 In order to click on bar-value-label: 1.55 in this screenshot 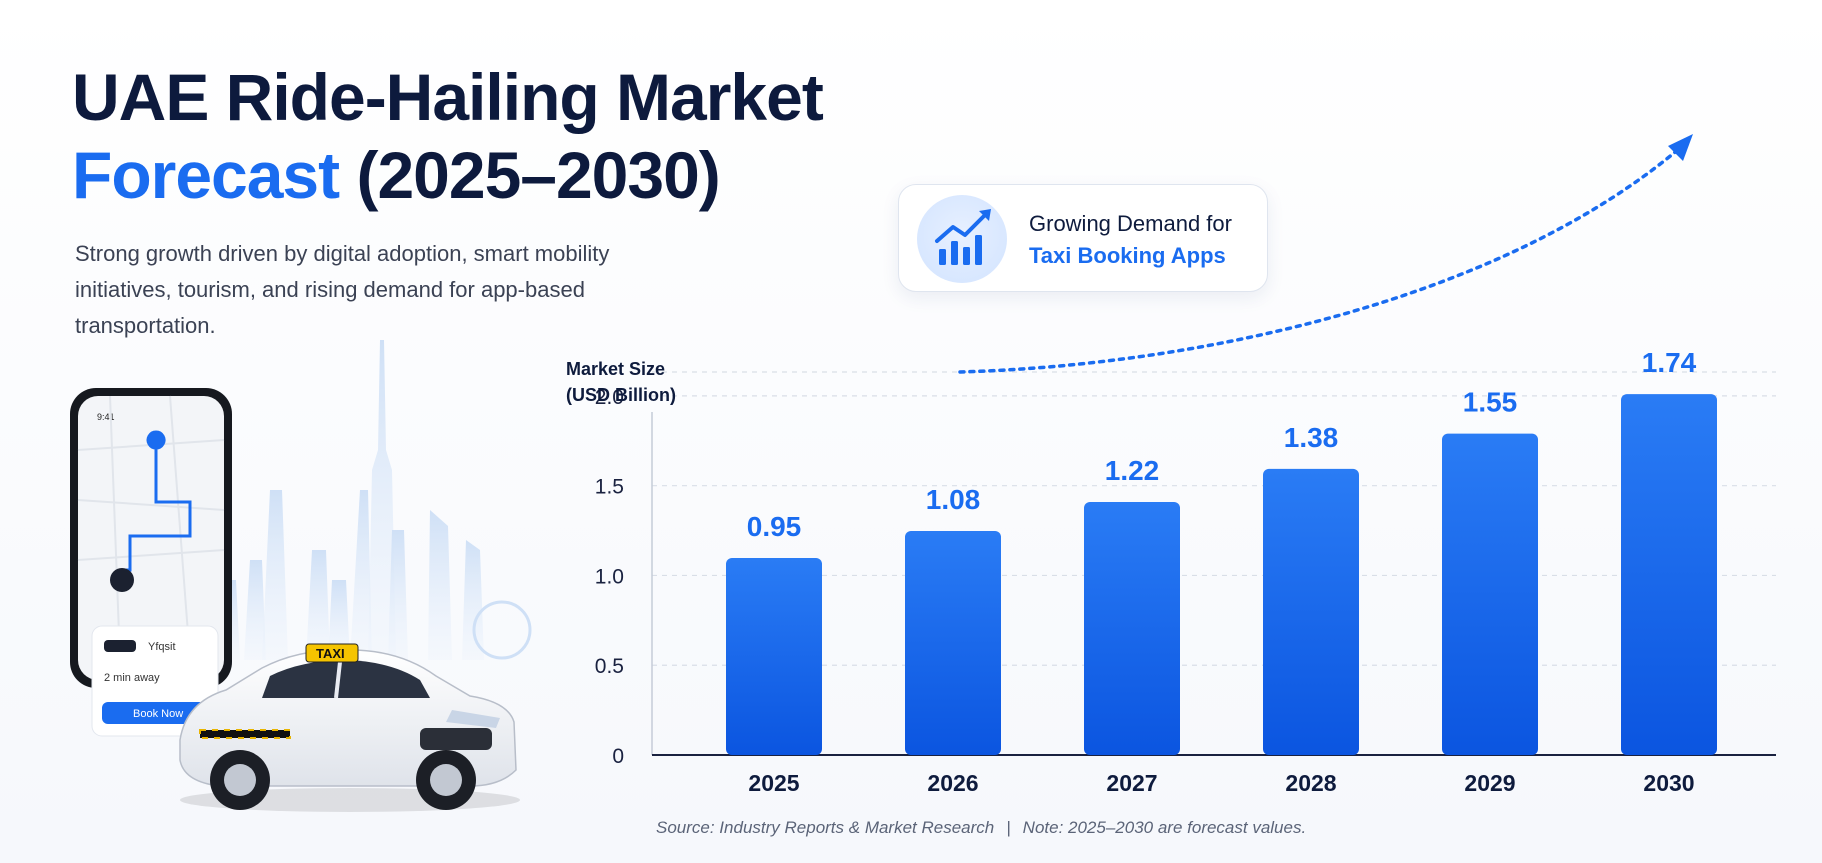, I will do `click(1490, 402)`.